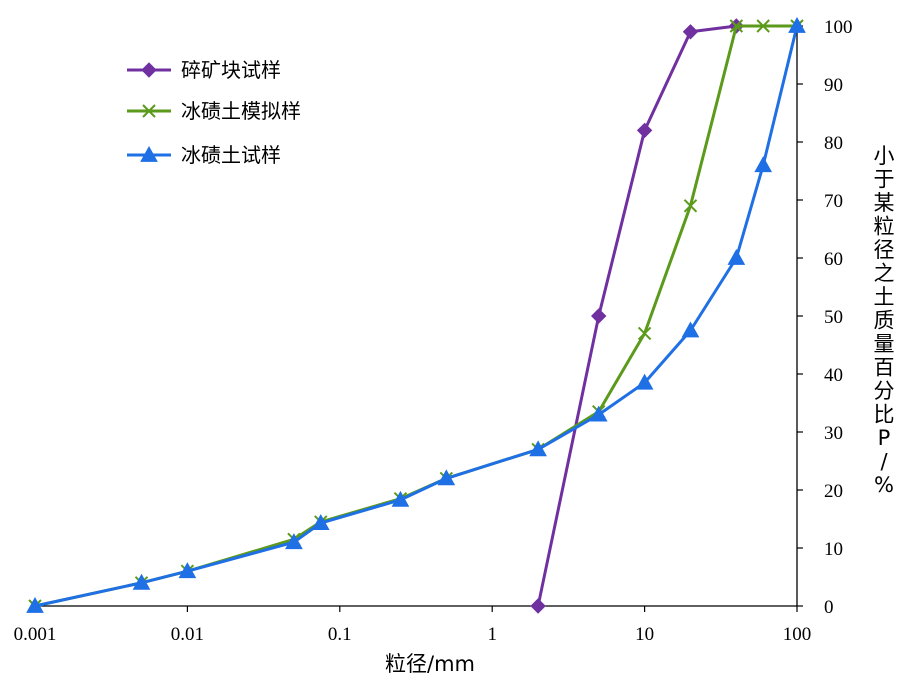  I want to click on x-tick-label: 0.001, so click(35, 634).